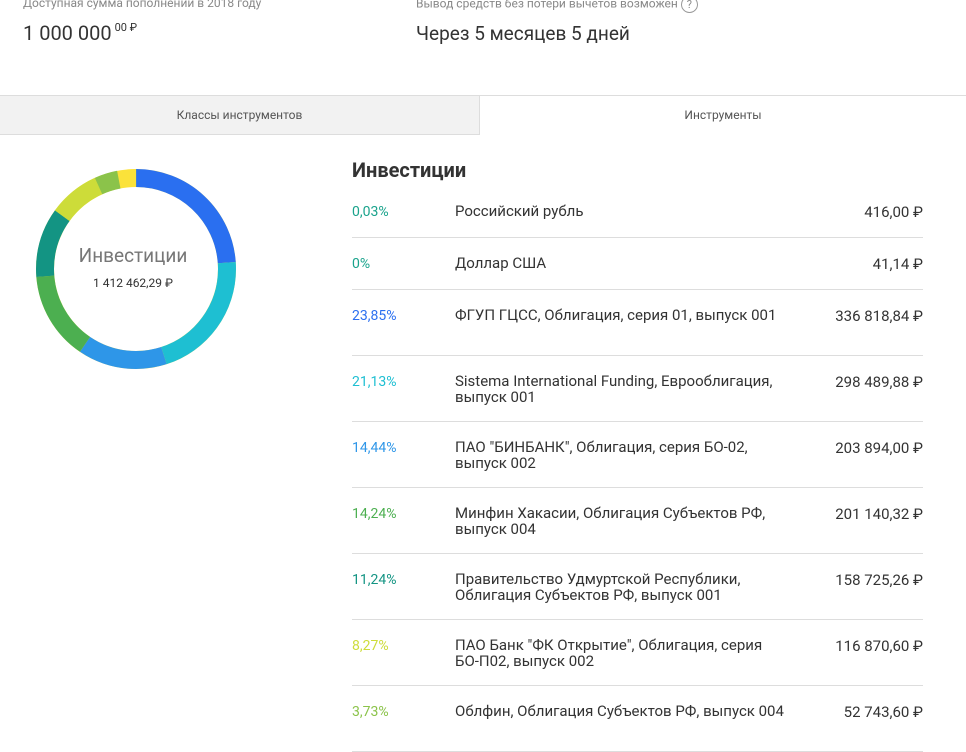  What do you see at coordinates (879, 646) in the screenshot?
I see `amount: 116 870,60 ₽` at bounding box center [879, 646].